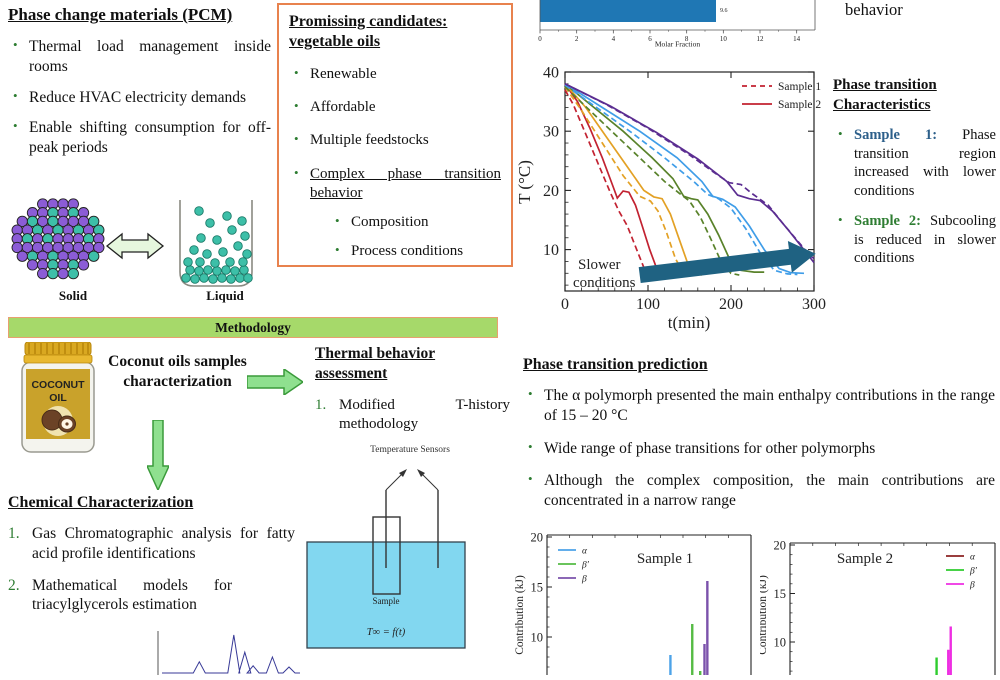 The width and height of the screenshot is (1000, 680). What do you see at coordinates (73, 295) in the screenshot?
I see `solid-label: Solid` at bounding box center [73, 295].